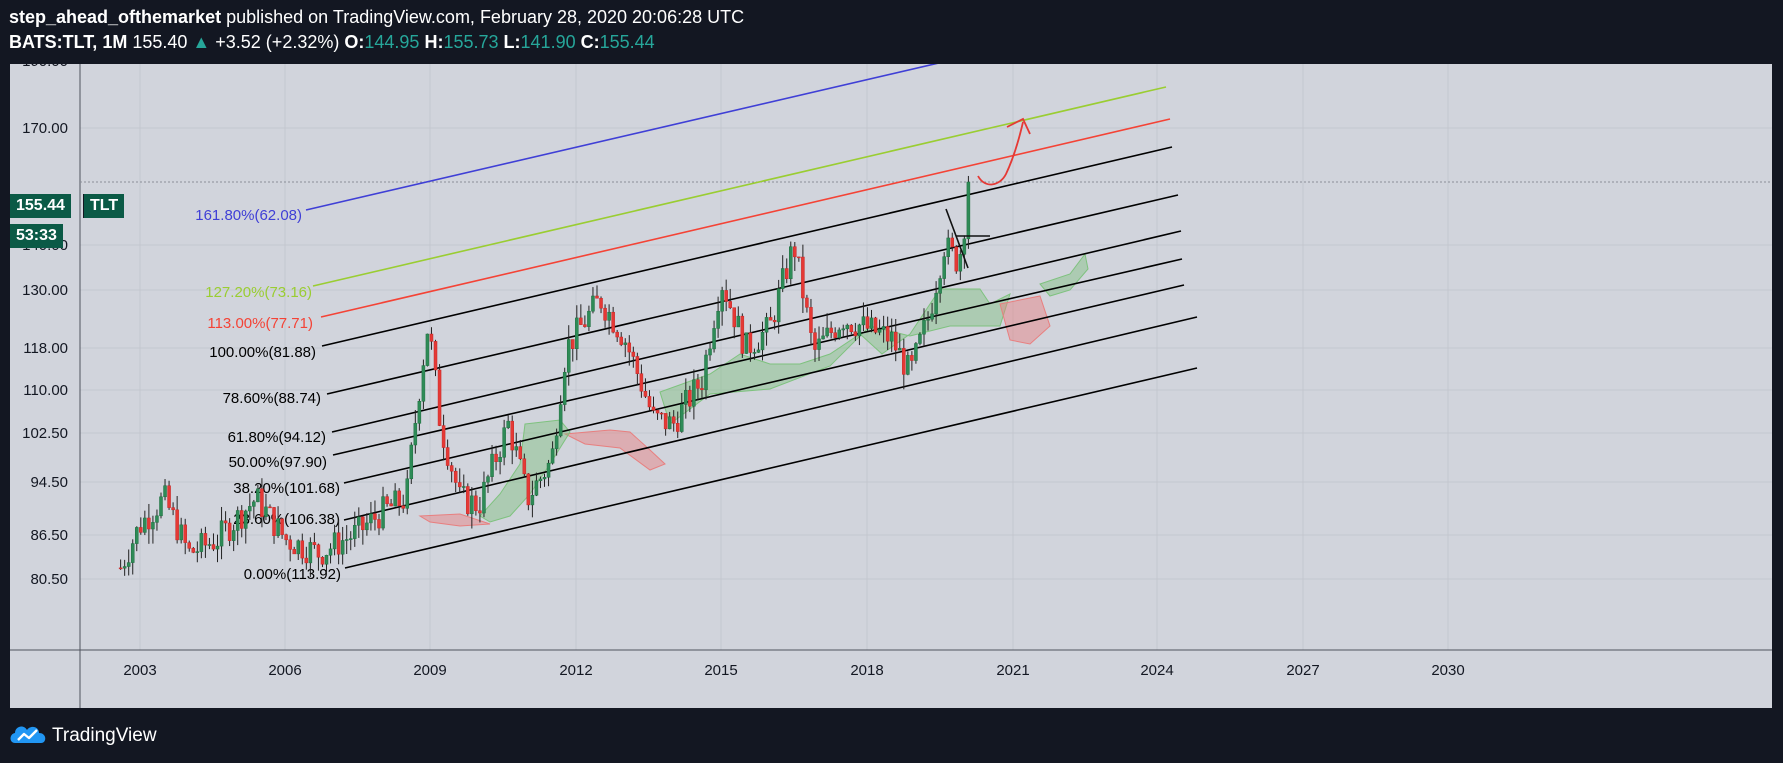 Image resolution: width=1783 pixels, height=763 pixels. Describe the element at coordinates (277, 42) in the screenshot. I see `price-change: +3.52 (+2.32%)` at that location.